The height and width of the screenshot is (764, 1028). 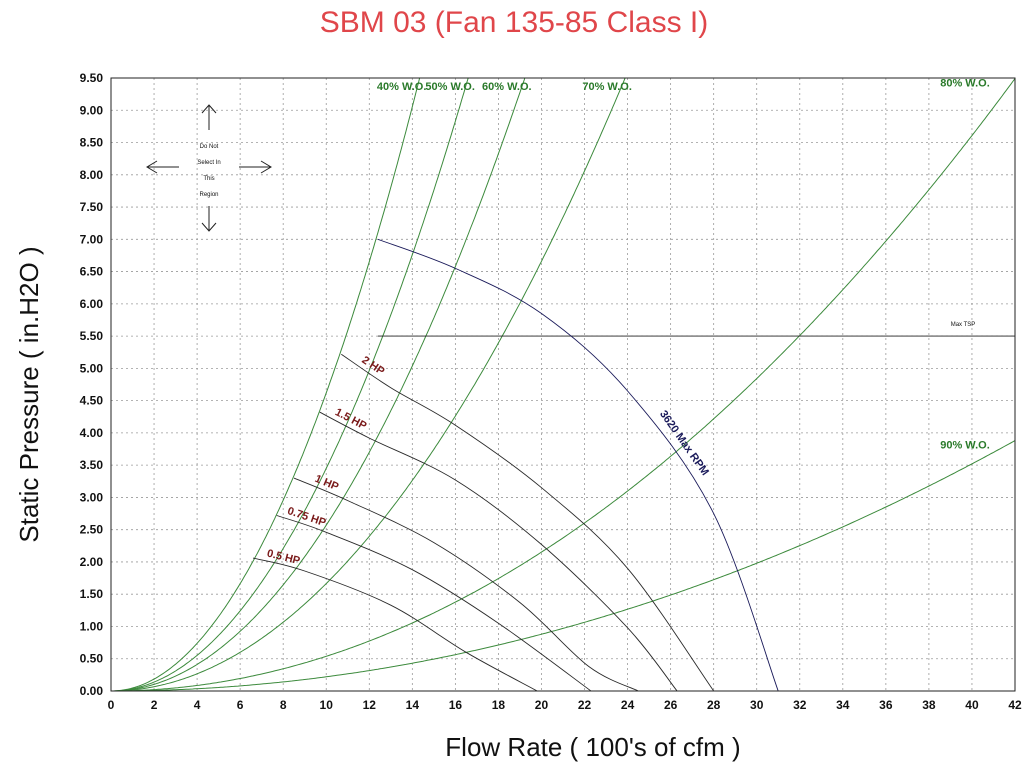 I want to click on chart-title: SBM 03 (Fan 135-85 Class I), so click(x=514, y=22).